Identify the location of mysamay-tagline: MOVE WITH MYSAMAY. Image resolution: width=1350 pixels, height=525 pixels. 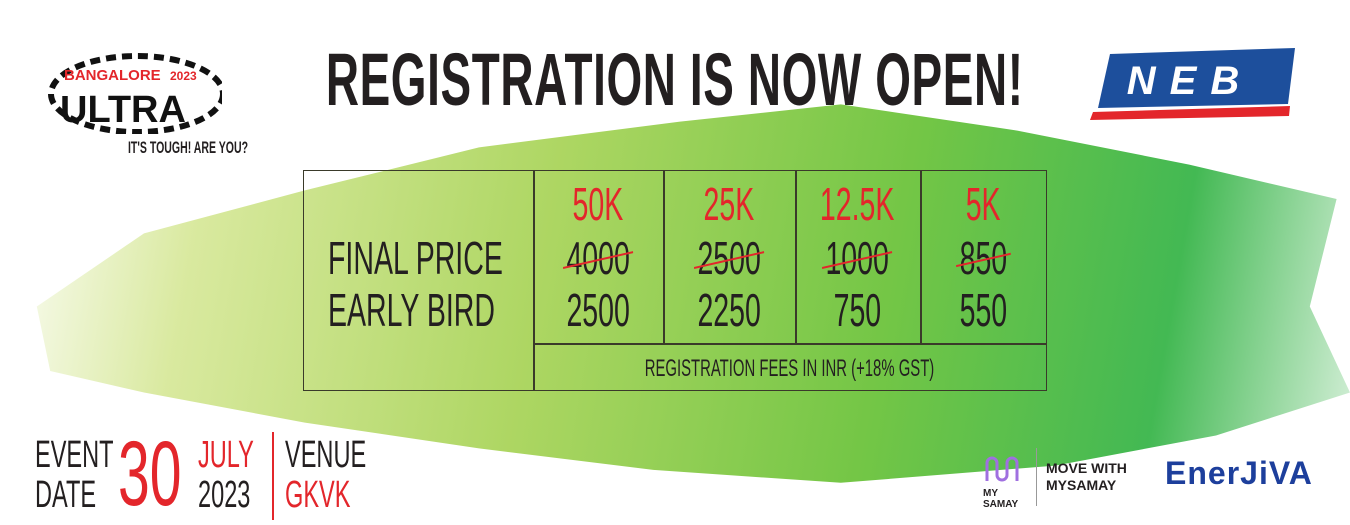
(1086, 476).